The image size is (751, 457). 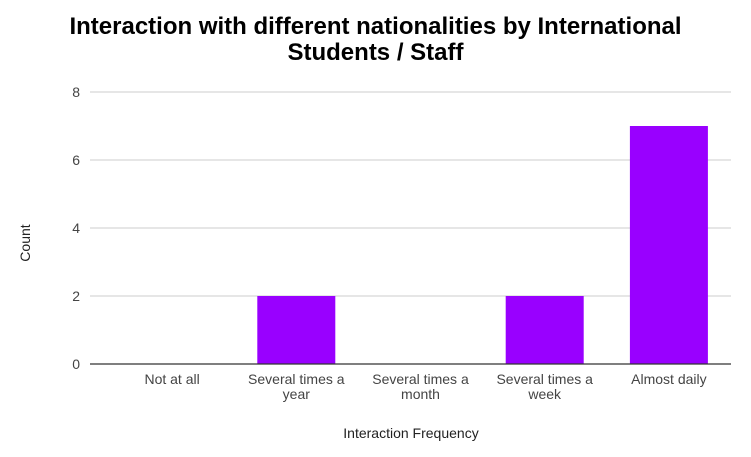 What do you see at coordinates (25, 242) in the screenshot?
I see `y-axis-label: Count` at bounding box center [25, 242].